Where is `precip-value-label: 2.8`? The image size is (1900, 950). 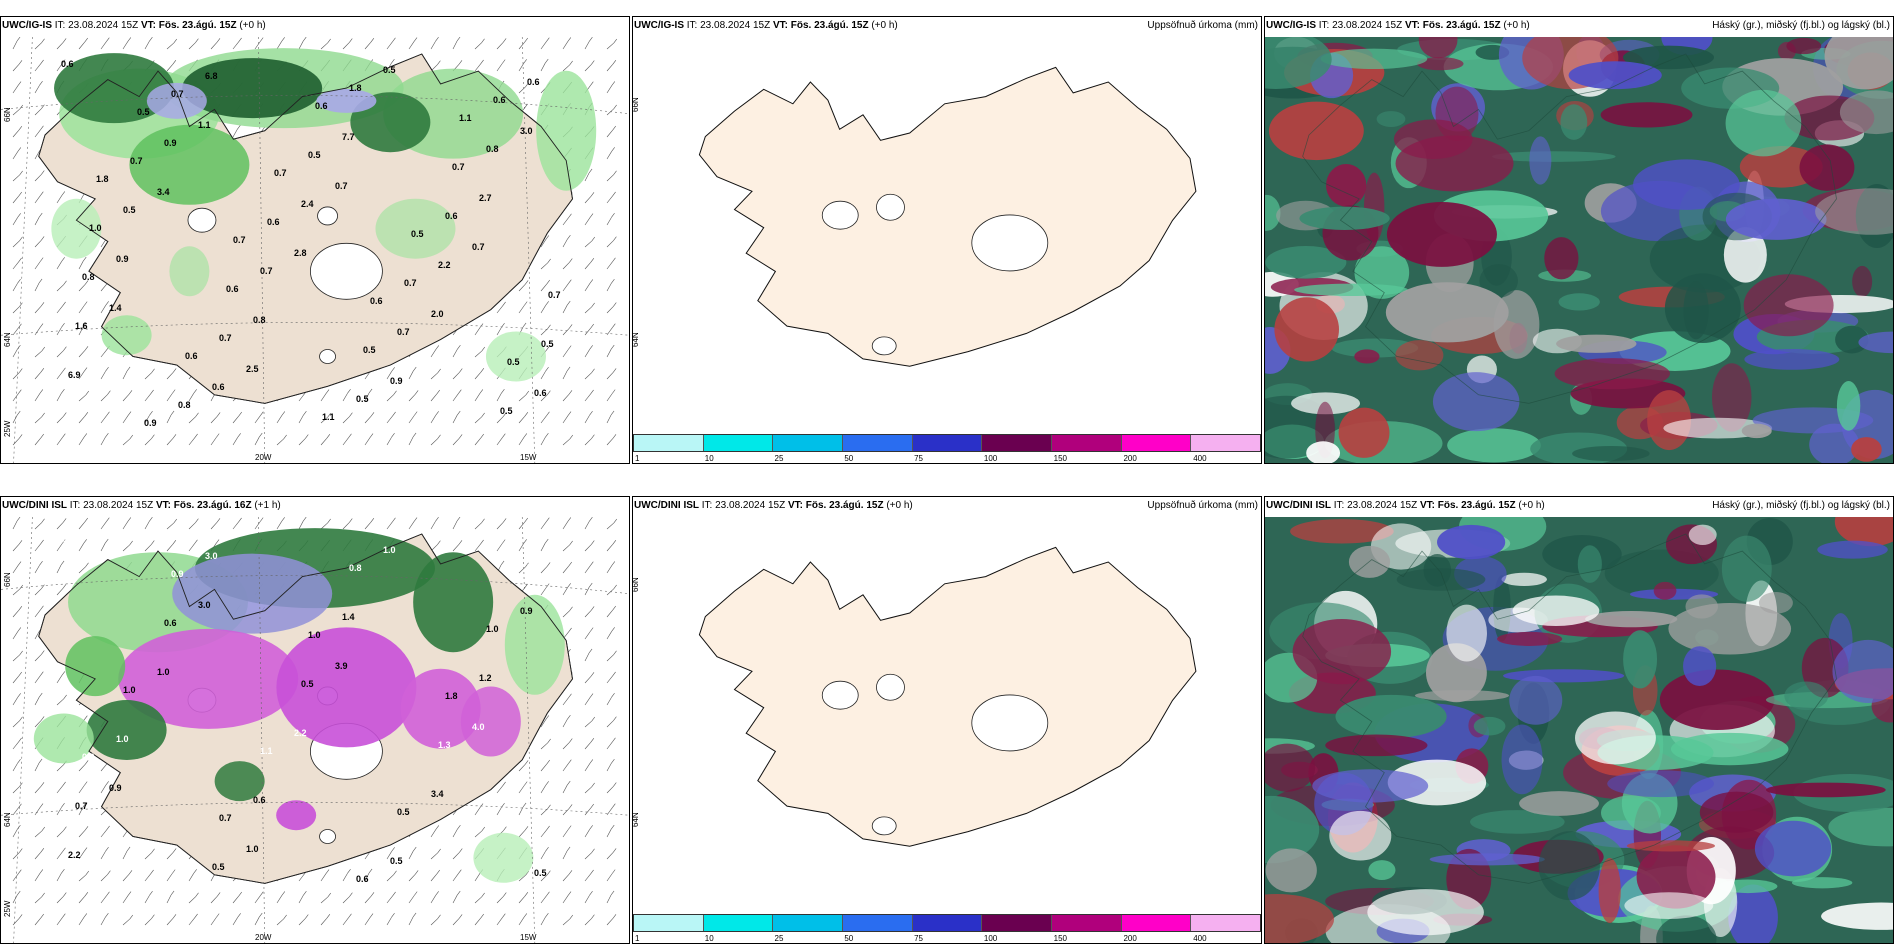
precip-value-label: 2.8 is located at coordinates (300, 253).